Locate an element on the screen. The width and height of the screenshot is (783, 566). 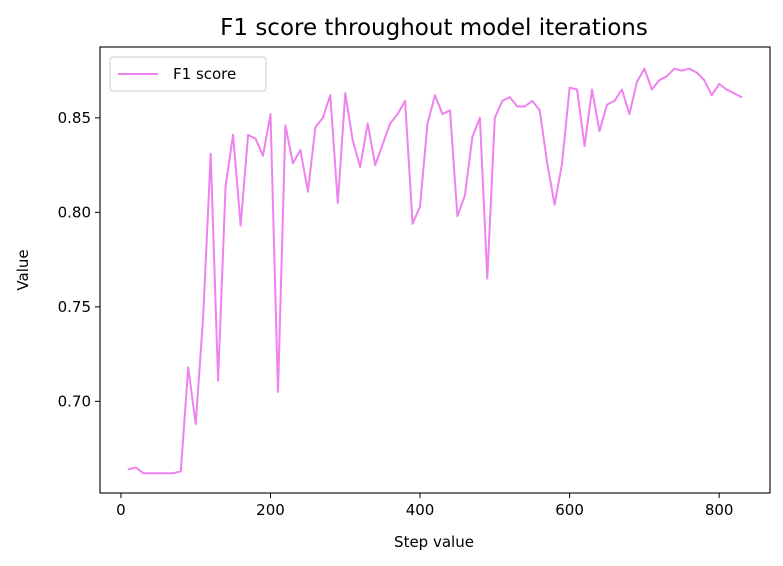
x-tick-label: 200 is located at coordinates (270, 510).